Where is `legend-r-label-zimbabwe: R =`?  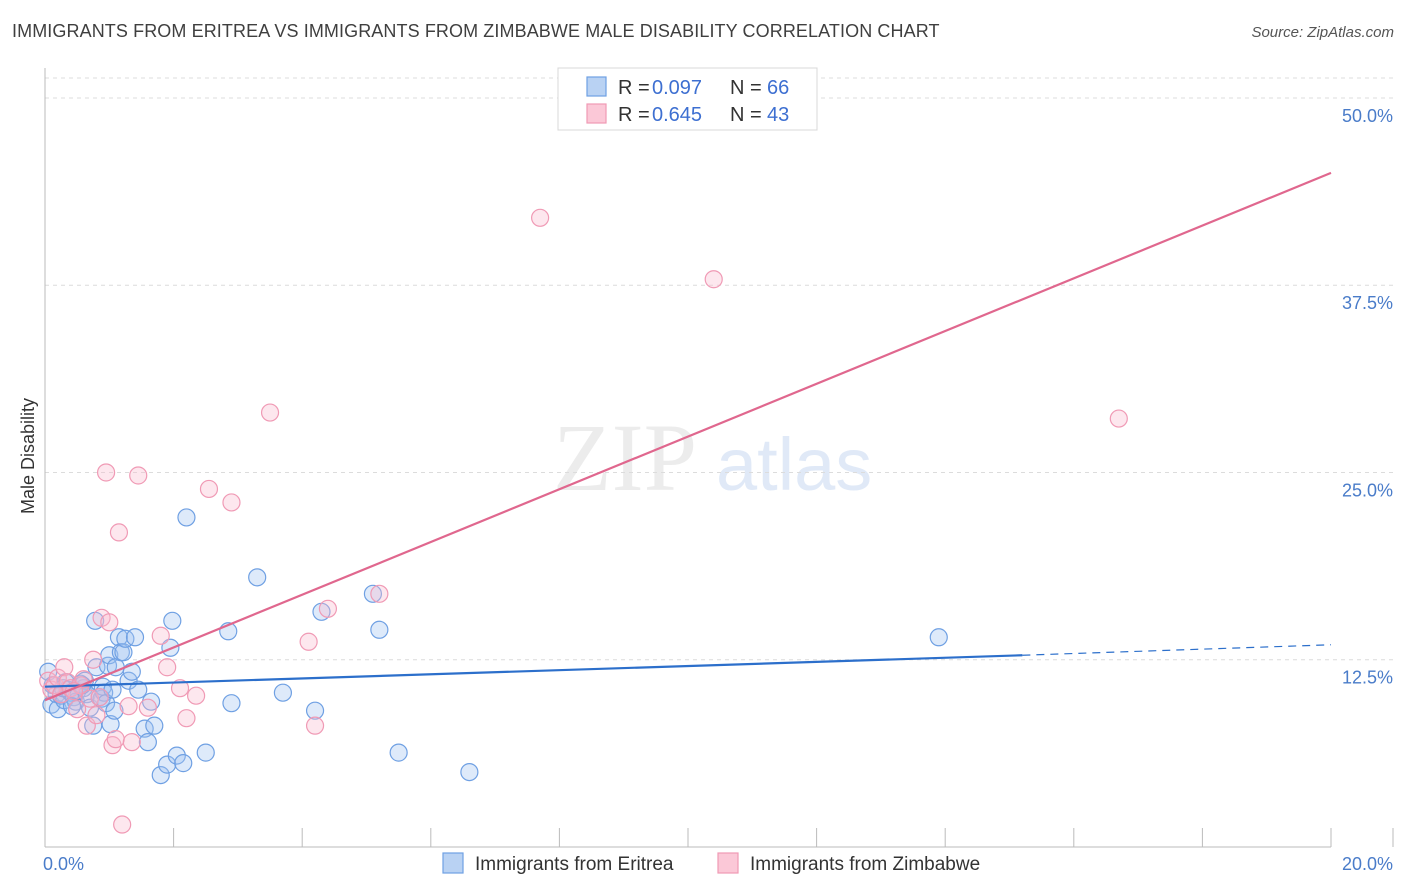 legend-r-label-zimbabwe: R = is located at coordinates (634, 115).